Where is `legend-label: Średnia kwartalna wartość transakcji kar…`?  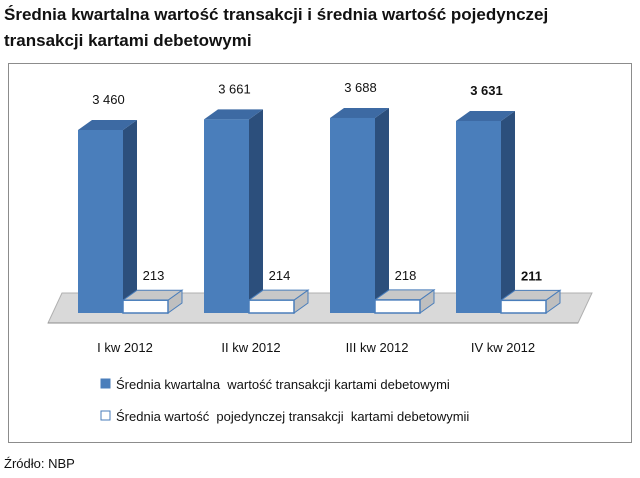 legend-label: Średnia kwartalna wartość transakcji kar… is located at coordinates (283, 384).